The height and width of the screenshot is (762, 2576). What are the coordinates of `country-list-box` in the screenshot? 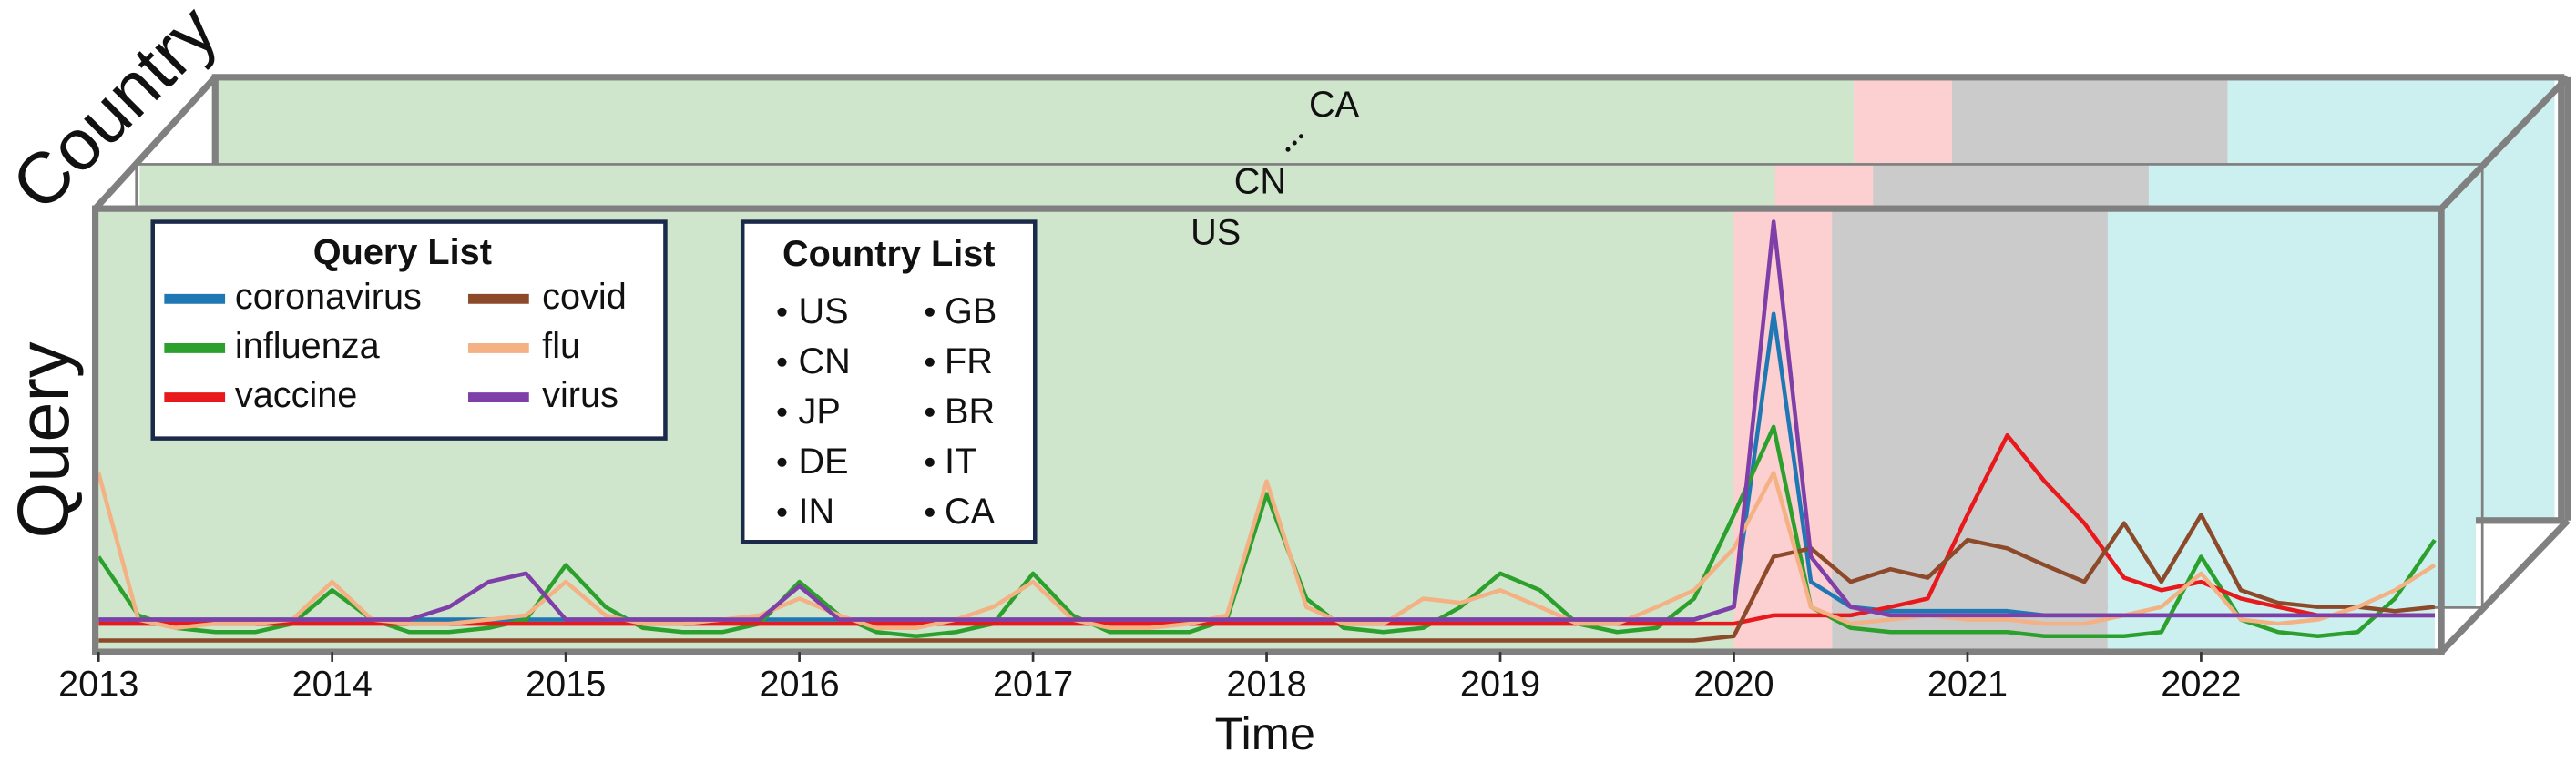 It's located at (889, 382).